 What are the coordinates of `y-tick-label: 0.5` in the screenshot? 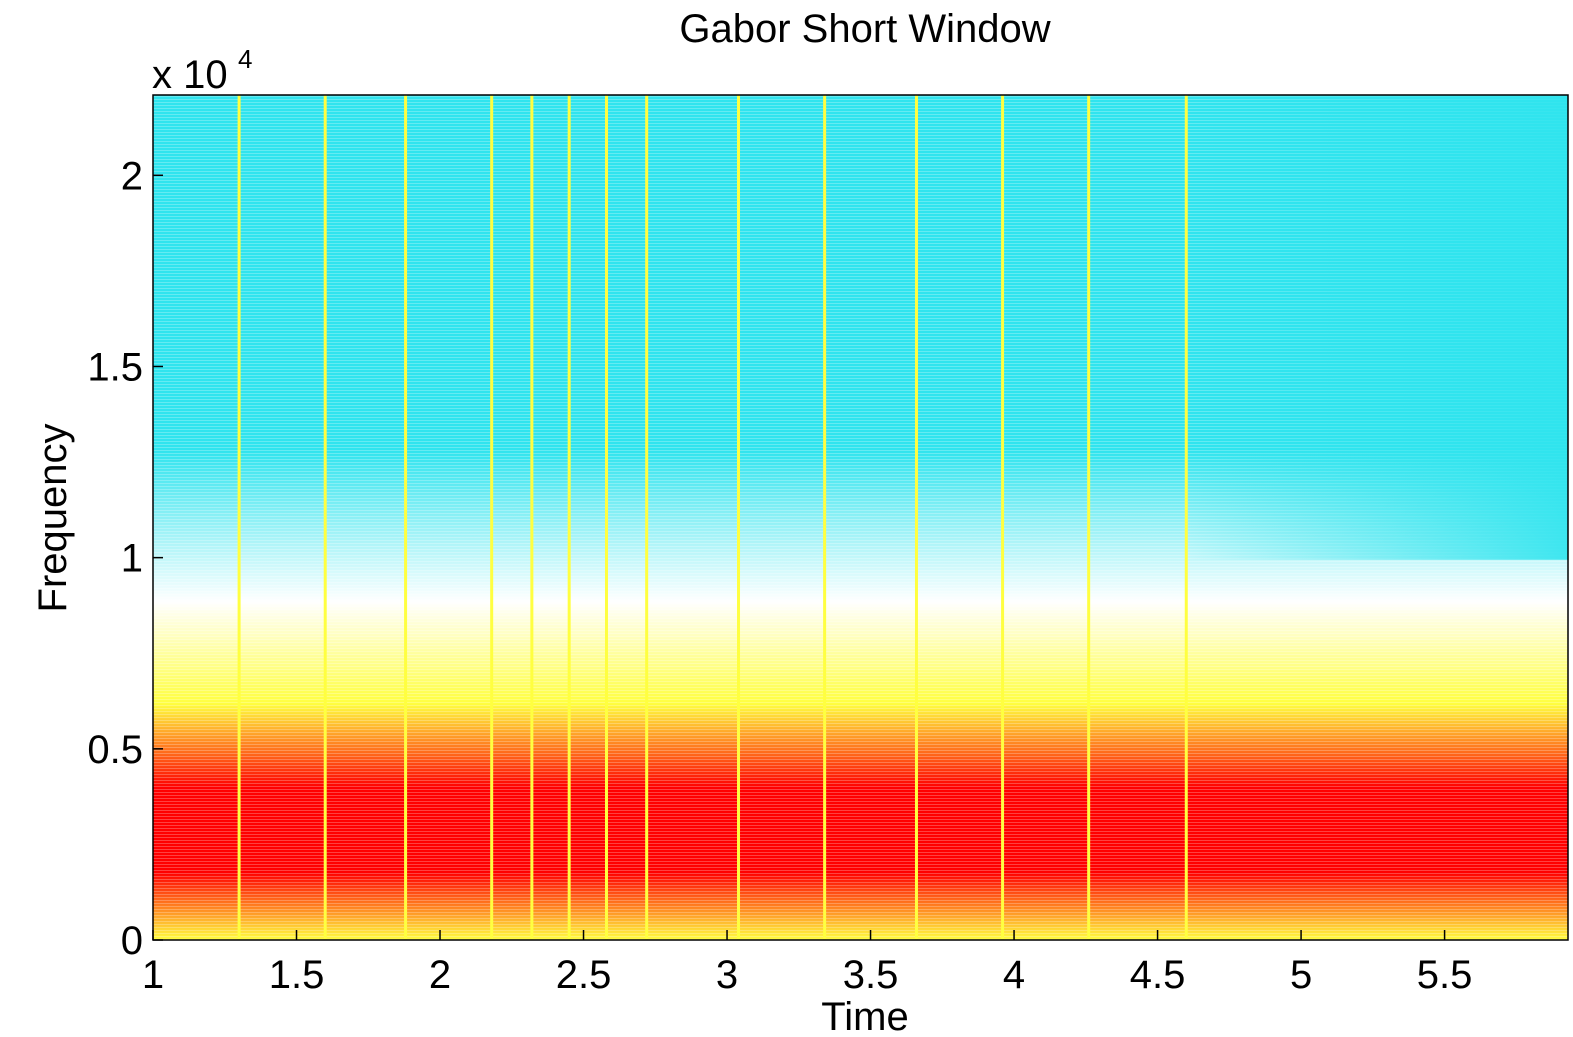 It's located at (115, 750).